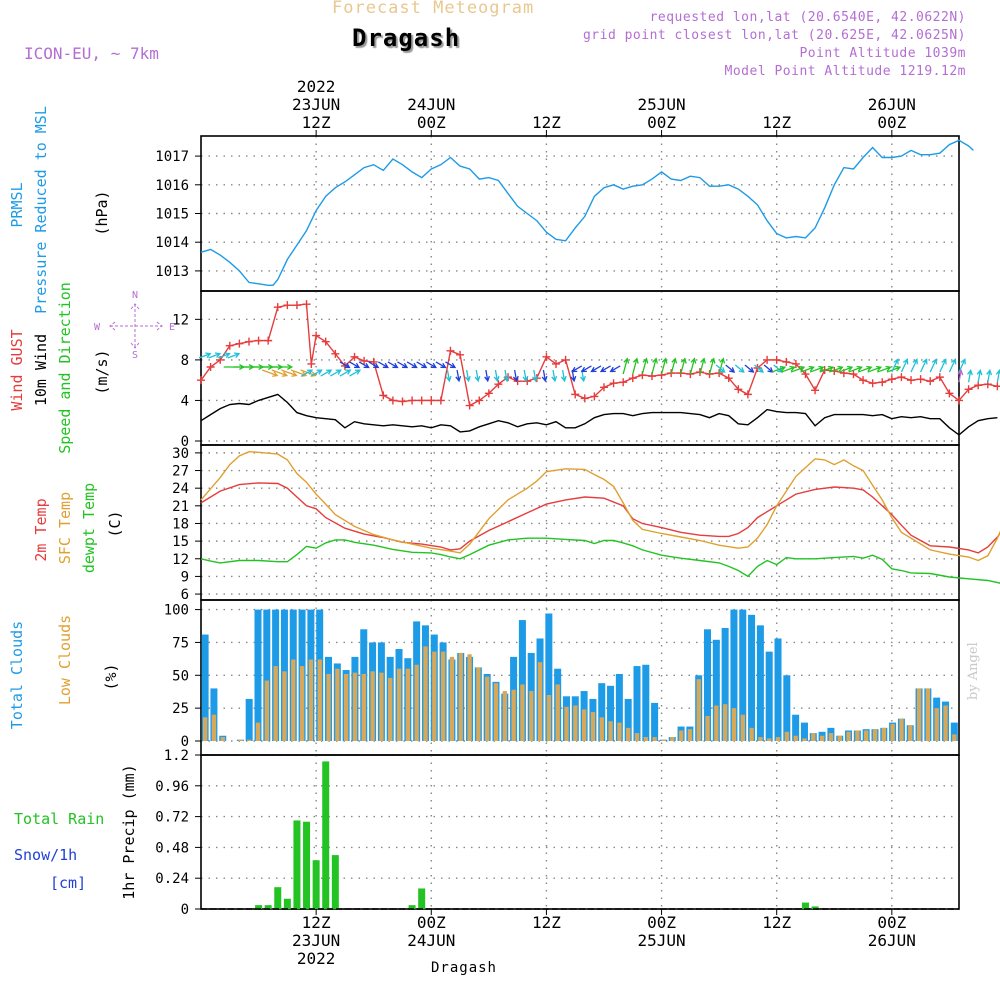 Image resolution: width=1000 pixels, height=1000 pixels. I want to click on y-tick-label: 0.48, so click(172, 848).